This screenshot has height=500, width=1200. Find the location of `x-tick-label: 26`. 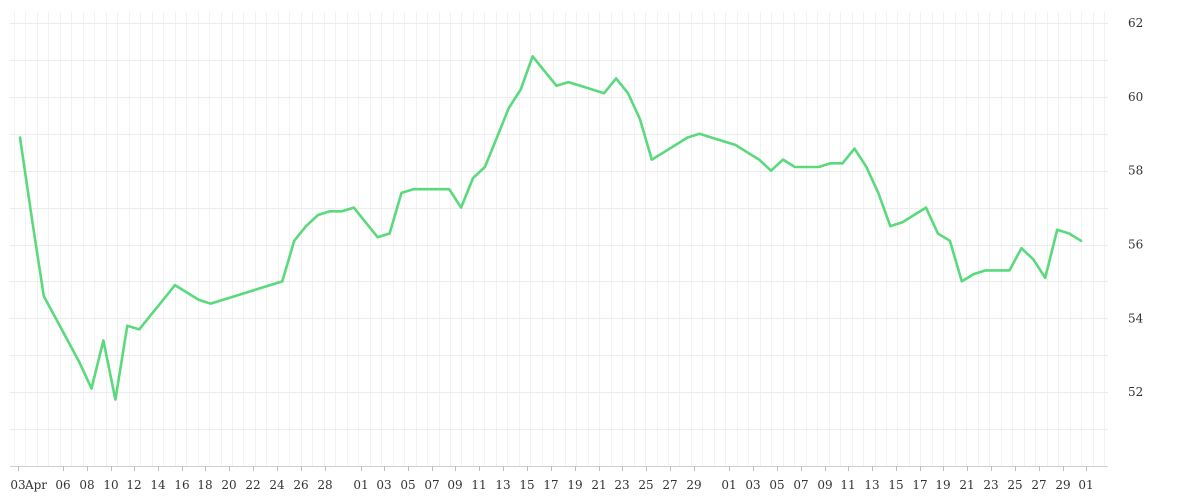

x-tick-label: 26 is located at coordinates (300, 485).